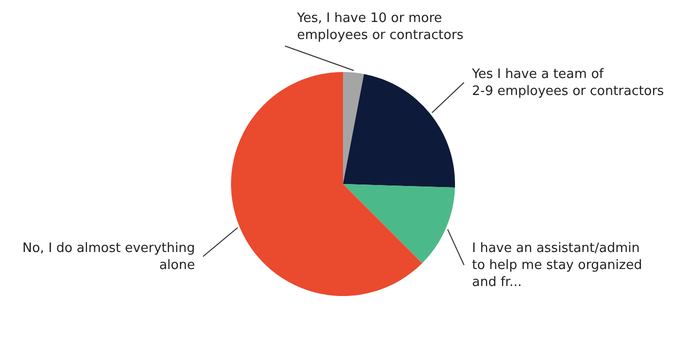 This screenshot has width=696, height=350. Describe the element at coordinates (380, 27) in the screenshot. I see `slice-label: Yes, I have 10 or more employees or contractors` at that location.